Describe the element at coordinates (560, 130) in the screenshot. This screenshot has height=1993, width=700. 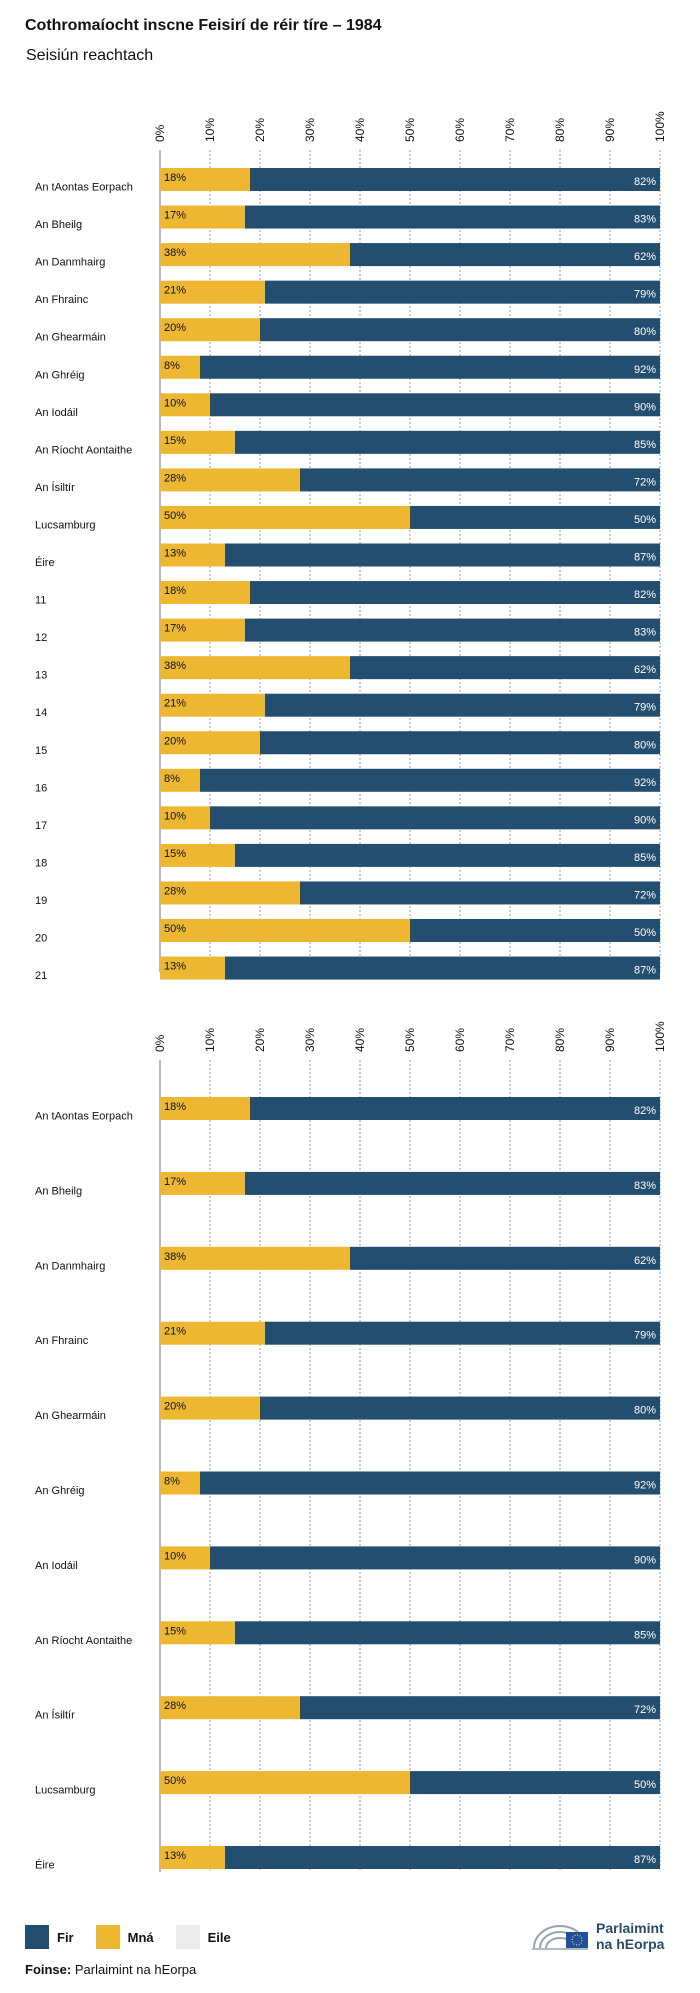
I see `x-tick-label: 80%` at that location.